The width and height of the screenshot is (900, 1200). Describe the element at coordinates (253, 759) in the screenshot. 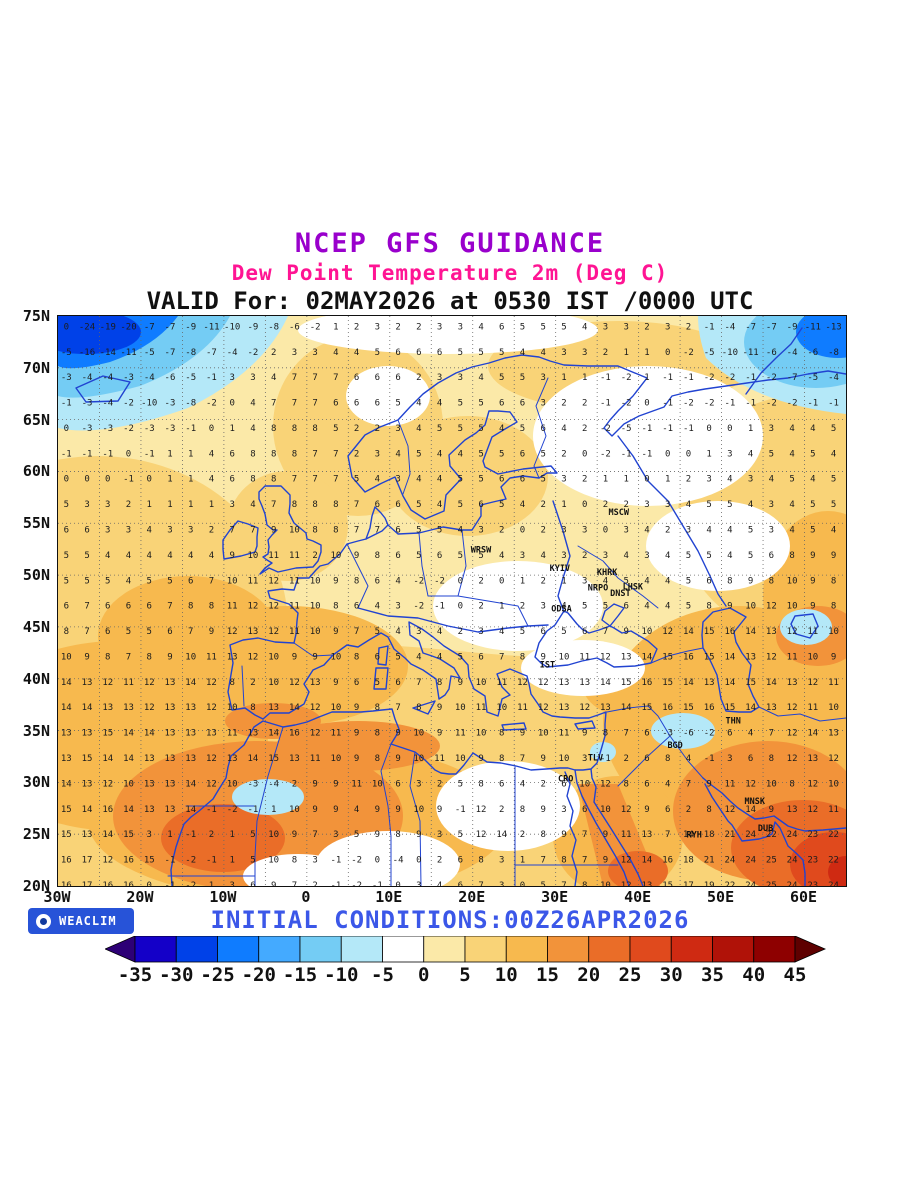

I see `grid-value: 14` at that location.